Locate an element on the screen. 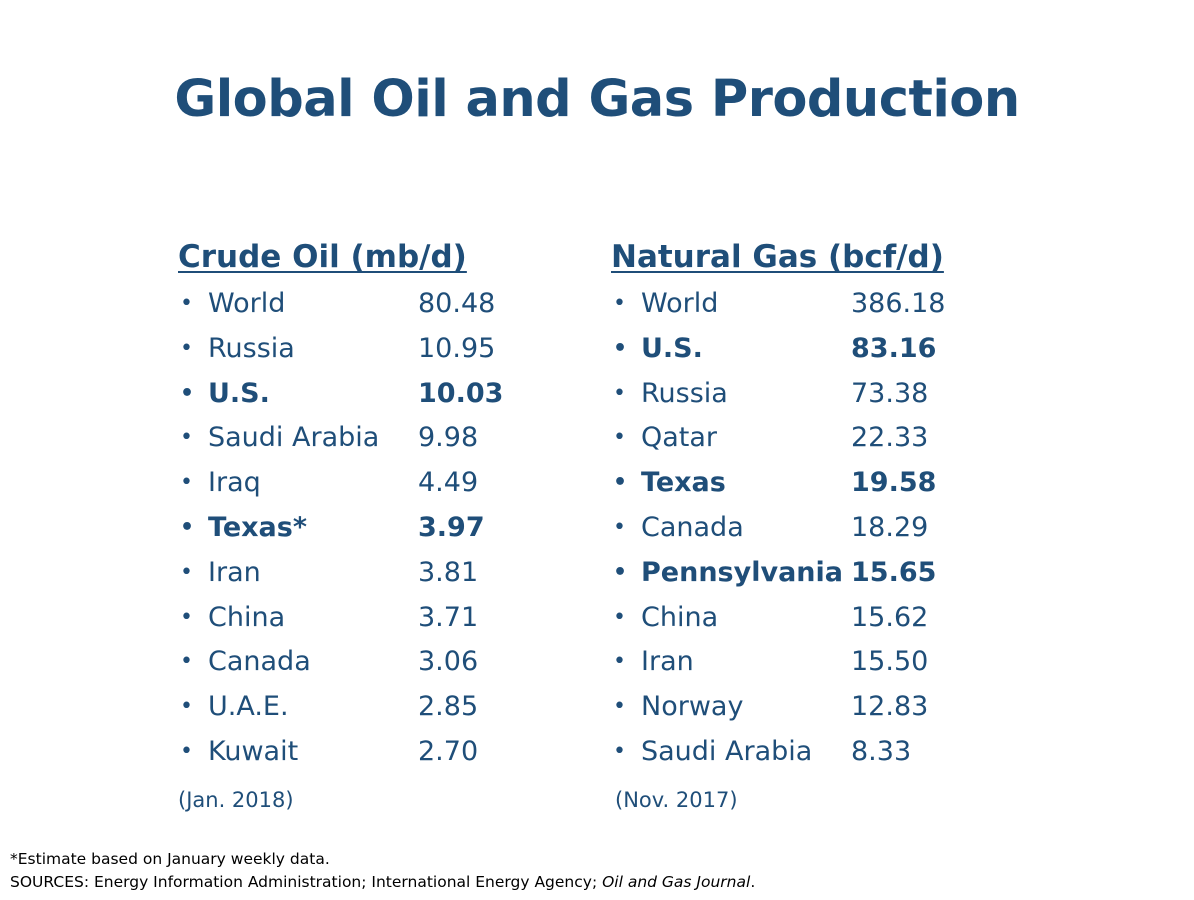 The width and height of the screenshot is (1194, 900). gas-value: 83.16 is located at coordinates (894, 348).